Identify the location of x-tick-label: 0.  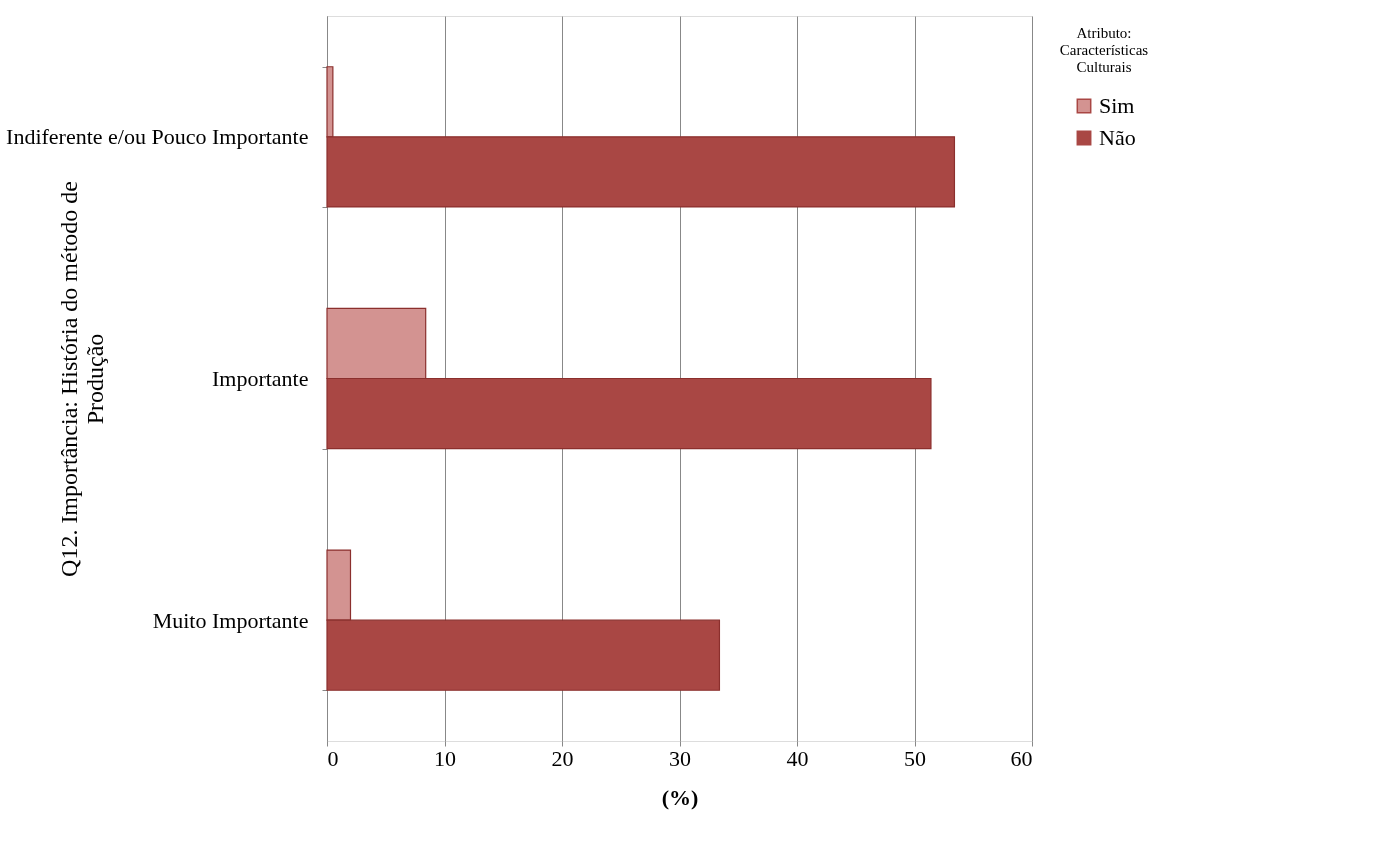
(333, 758).